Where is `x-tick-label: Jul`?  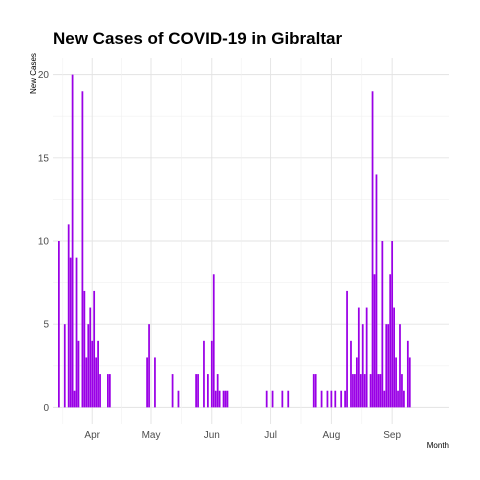
x-tick-label: Jul is located at coordinates (270, 435).